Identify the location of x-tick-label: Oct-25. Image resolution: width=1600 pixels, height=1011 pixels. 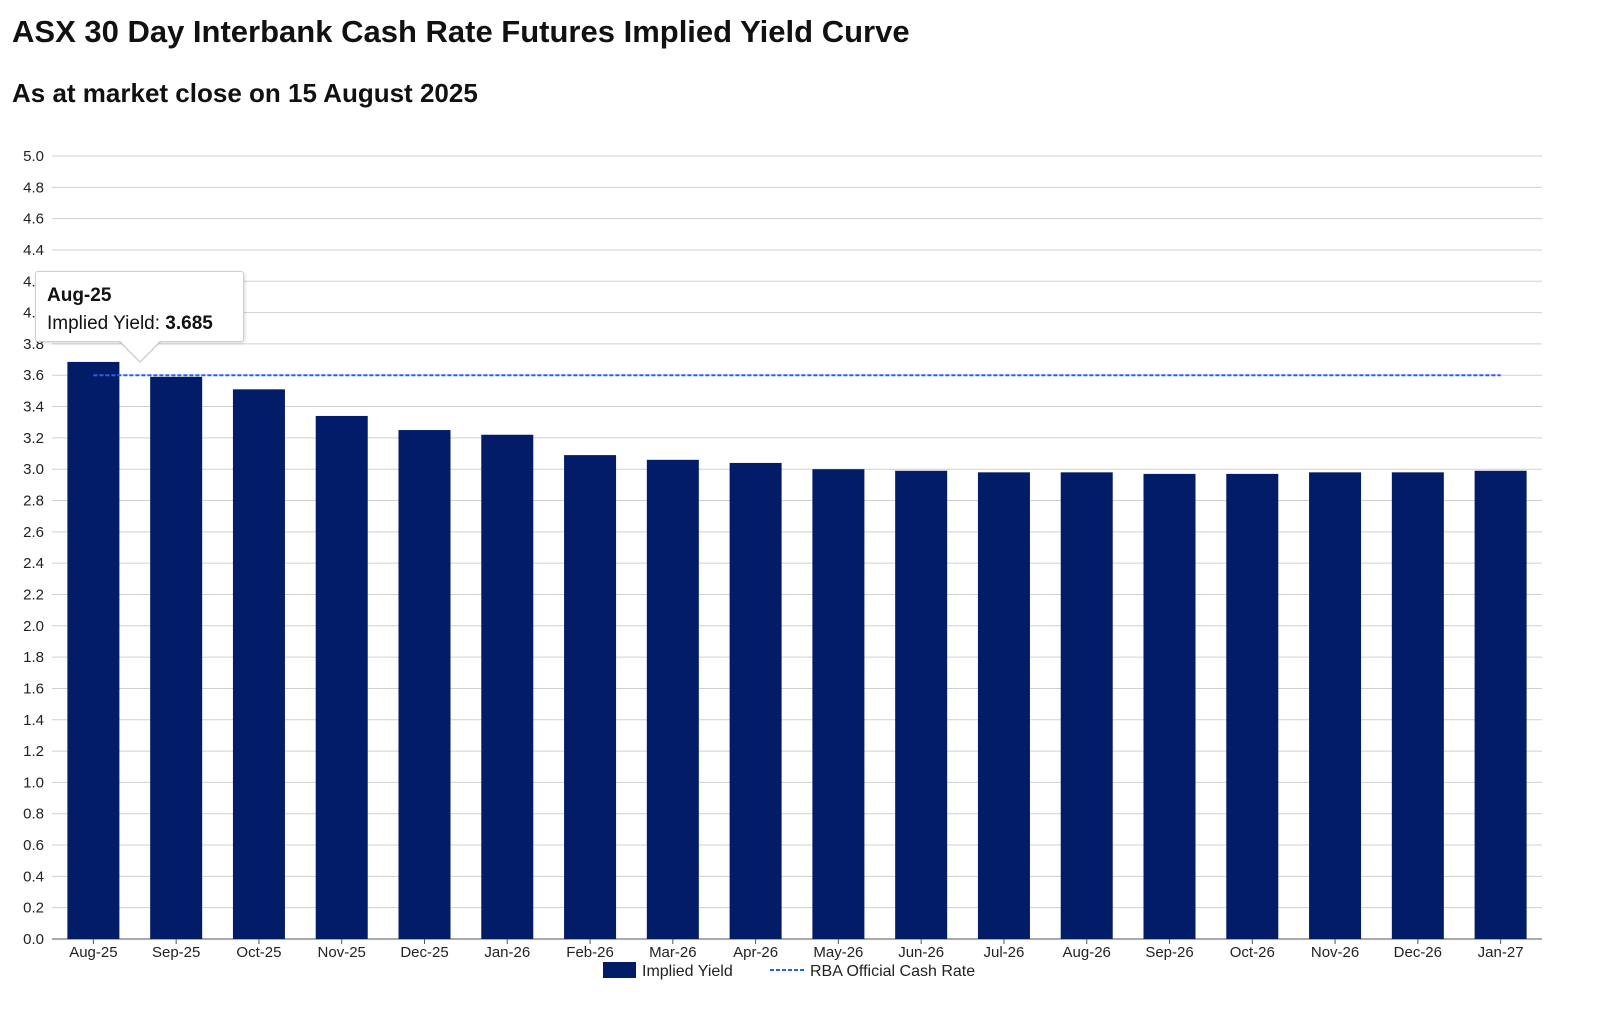
(258, 952).